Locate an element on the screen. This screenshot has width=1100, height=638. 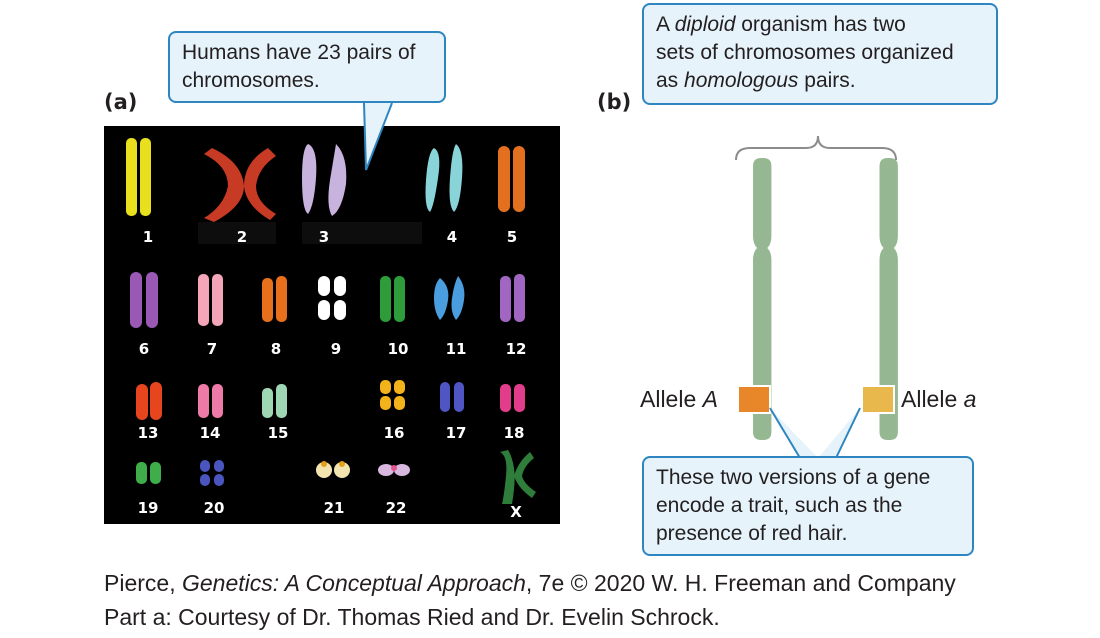
karyotype-label-21: 21 is located at coordinates (334, 508).